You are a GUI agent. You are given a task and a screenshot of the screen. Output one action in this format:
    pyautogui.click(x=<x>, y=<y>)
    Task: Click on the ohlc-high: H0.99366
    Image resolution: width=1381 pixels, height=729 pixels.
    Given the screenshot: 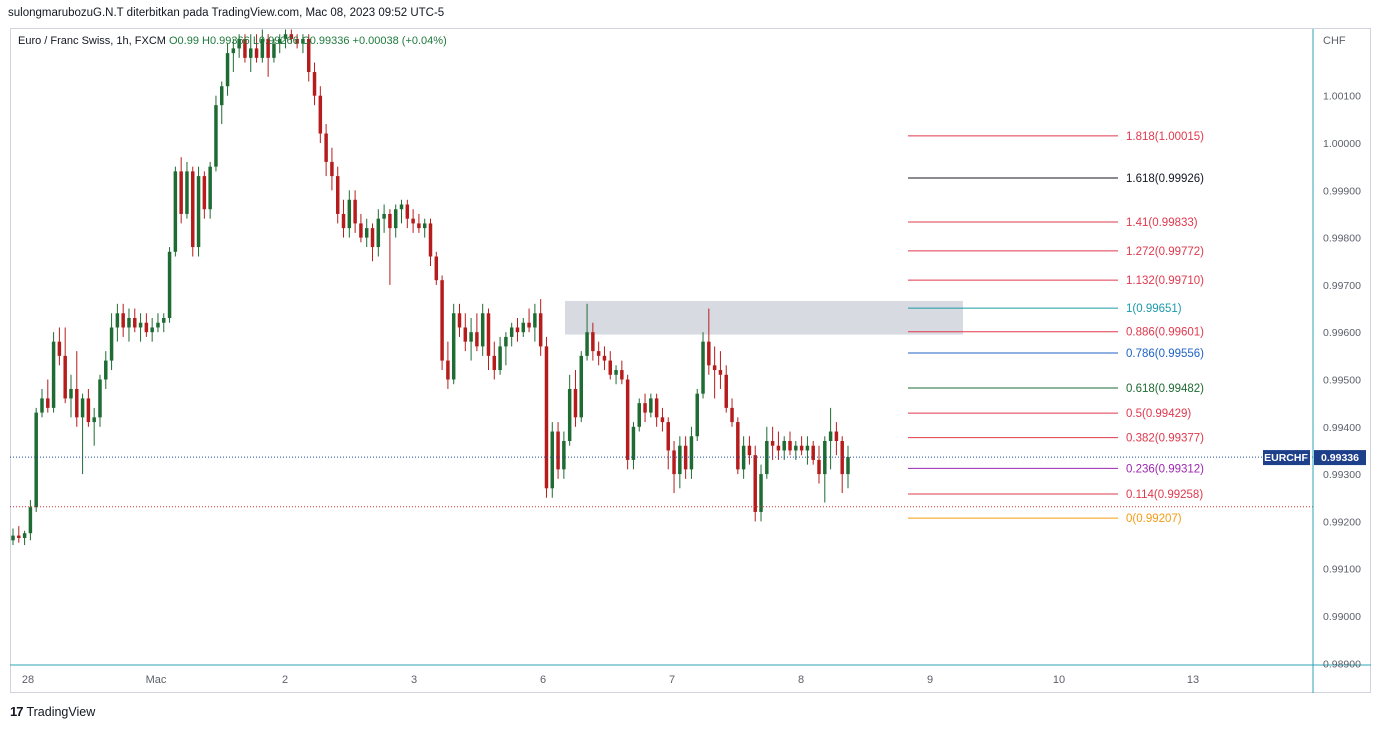 What is the action you would take?
    pyautogui.click(x=226, y=41)
    